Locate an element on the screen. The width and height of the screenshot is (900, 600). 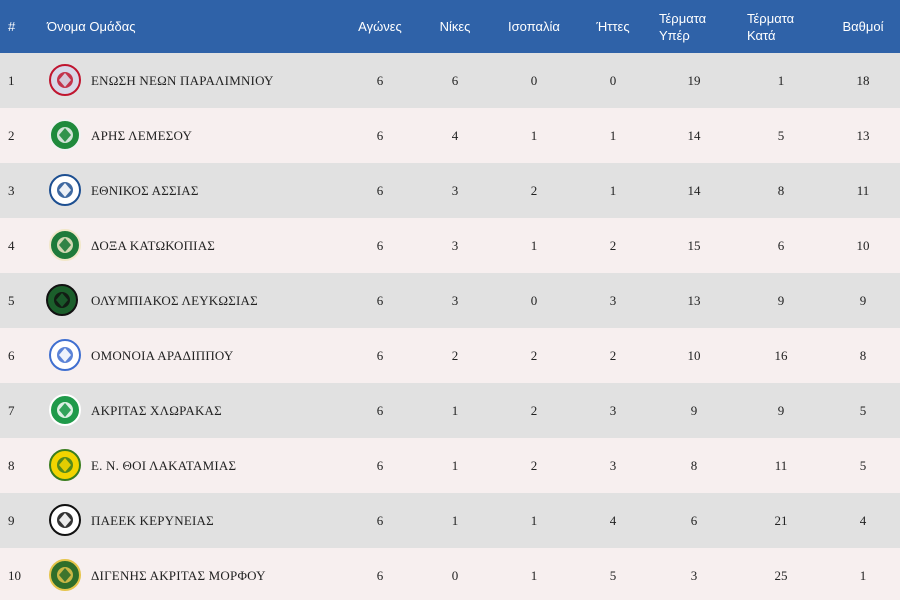
goals-against-cell: 21 is located at coordinates (781, 520).